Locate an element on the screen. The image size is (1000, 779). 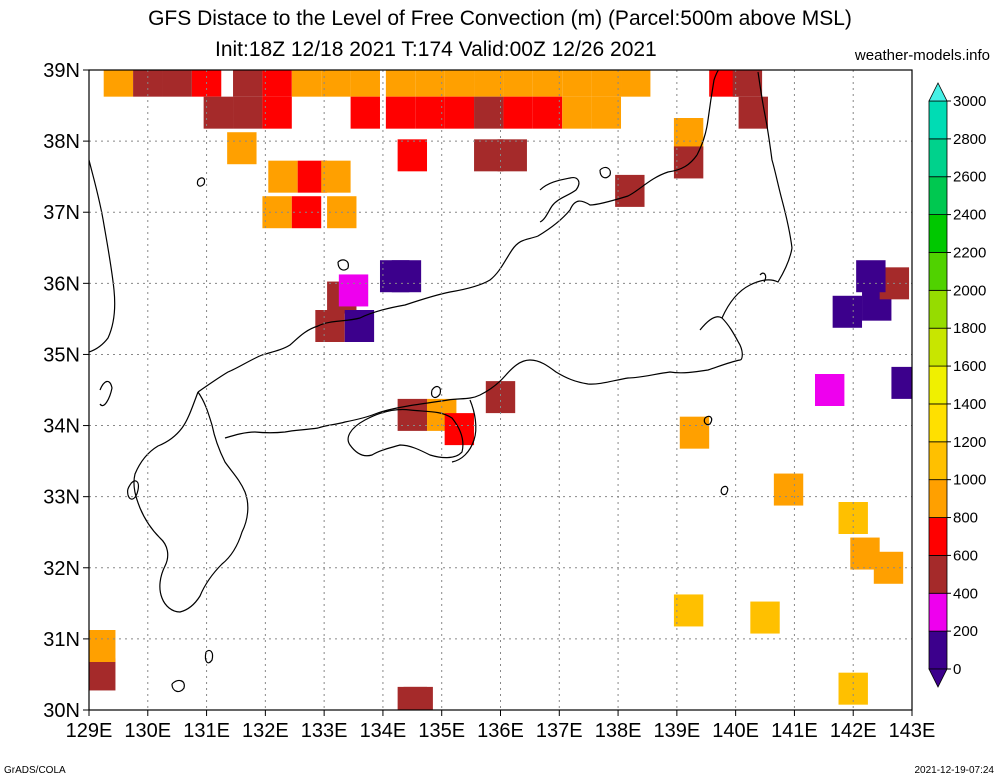
x-tick-label: 142E is located at coordinates (853, 731).